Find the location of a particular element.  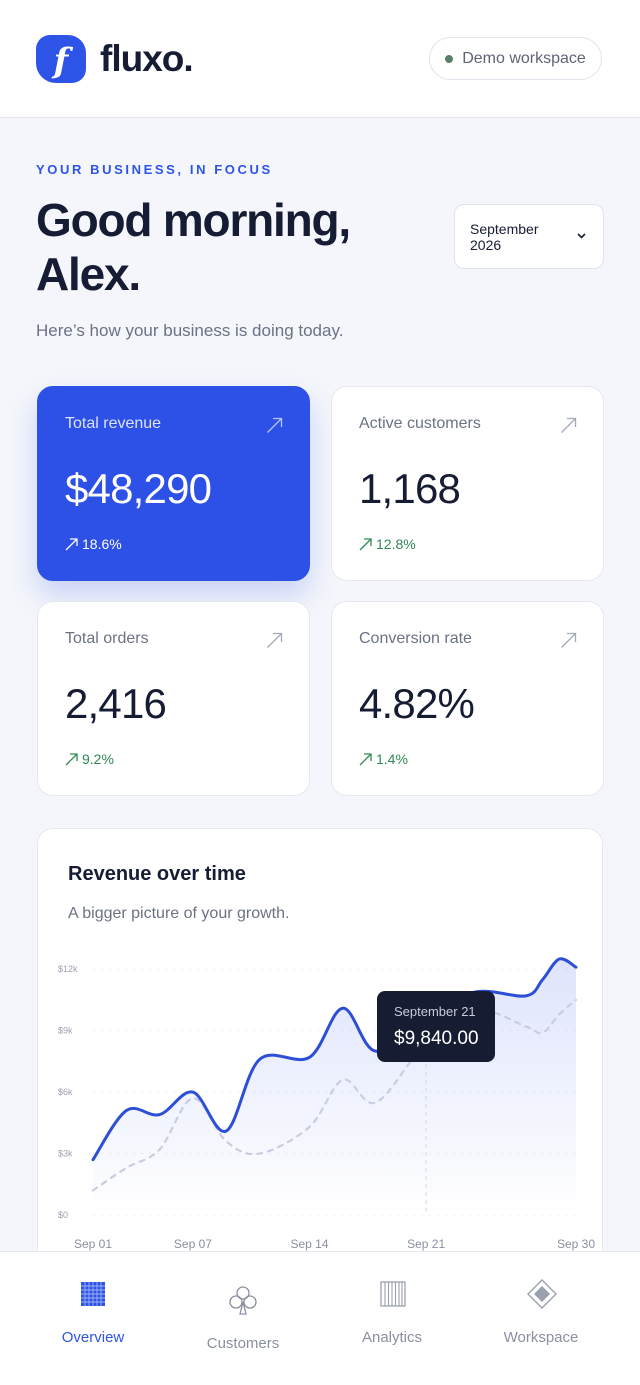

stat-card-active-customers: Active customers 1,168 12.8% is located at coordinates (467, 483).